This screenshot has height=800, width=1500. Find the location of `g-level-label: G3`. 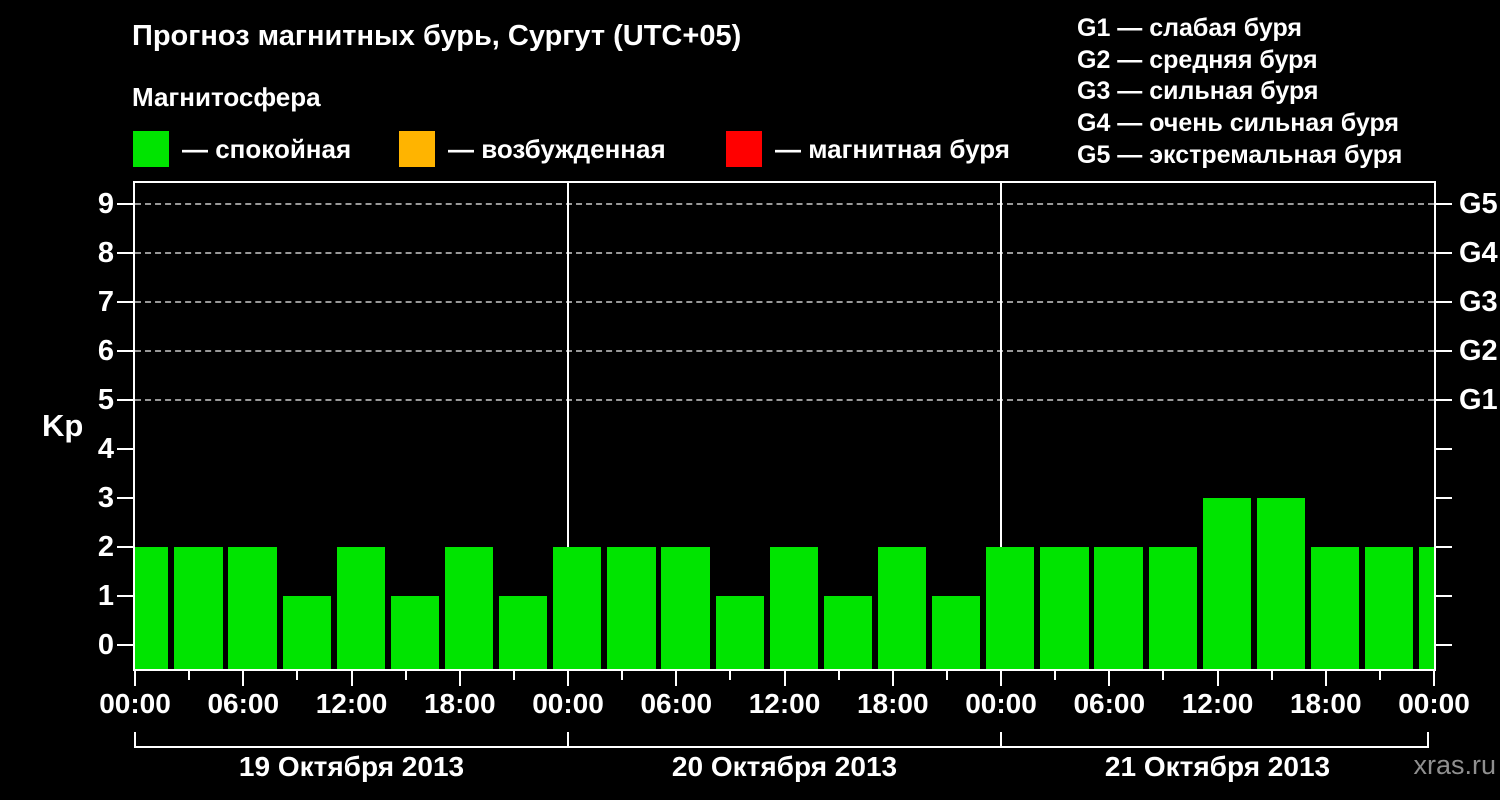

g-level-label: G3 is located at coordinates (1478, 302).